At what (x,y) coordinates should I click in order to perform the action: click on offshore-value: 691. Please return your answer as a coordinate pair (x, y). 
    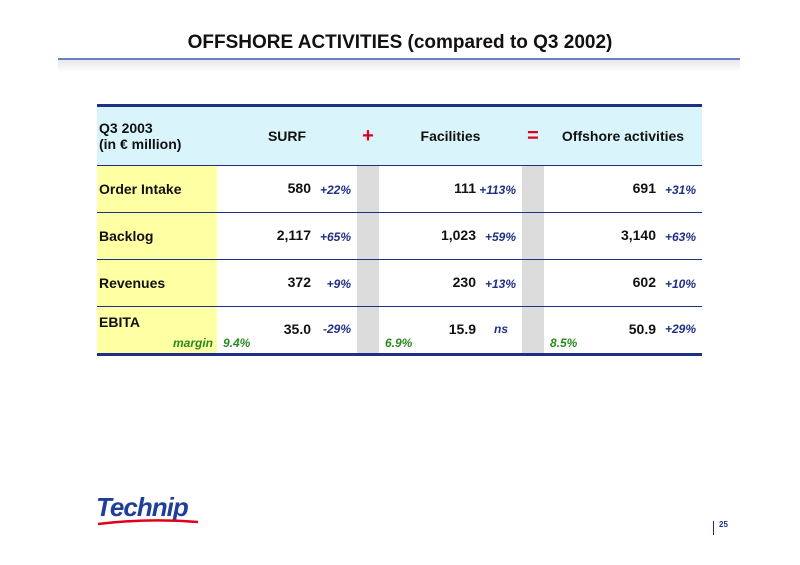
    Looking at the image, I should click on (644, 188).